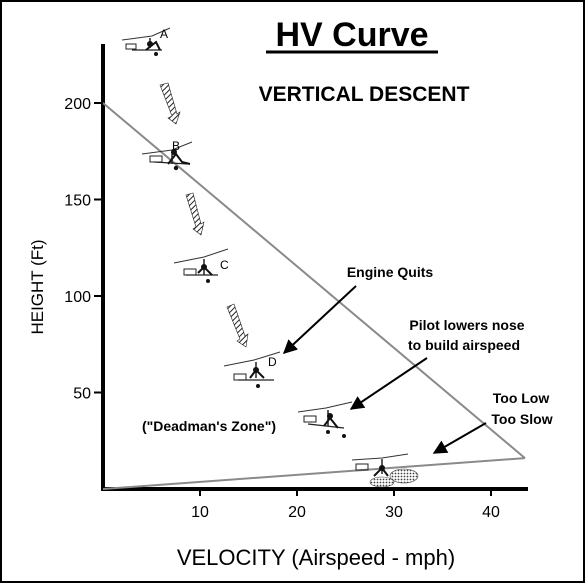 Image resolution: width=587 pixels, height=585 pixels. Describe the element at coordinates (252, 369) in the screenshot. I see `aircraft-d: D` at that location.